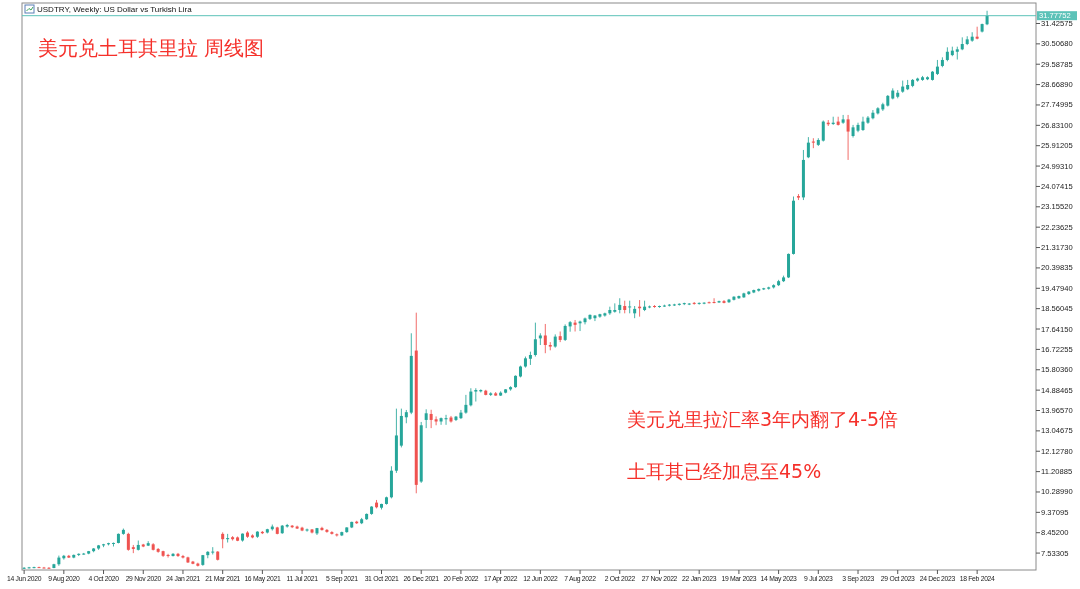 The image size is (1080, 589). What do you see at coordinates (724, 471) in the screenshot?
I see `annotation: 土耳其已经加息至45%` at bounding box center [724, 471].